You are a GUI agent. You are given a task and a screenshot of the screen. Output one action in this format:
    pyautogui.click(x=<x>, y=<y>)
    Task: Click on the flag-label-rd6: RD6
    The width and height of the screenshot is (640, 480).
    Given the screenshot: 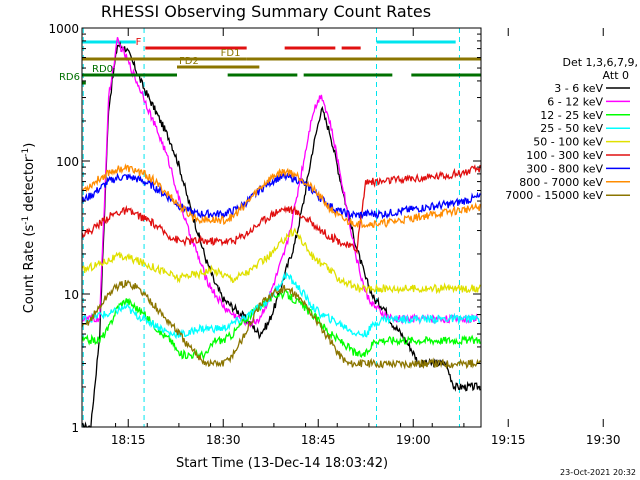 What is the action you would take?
    pyautogui.click(x=69, y=77)
    